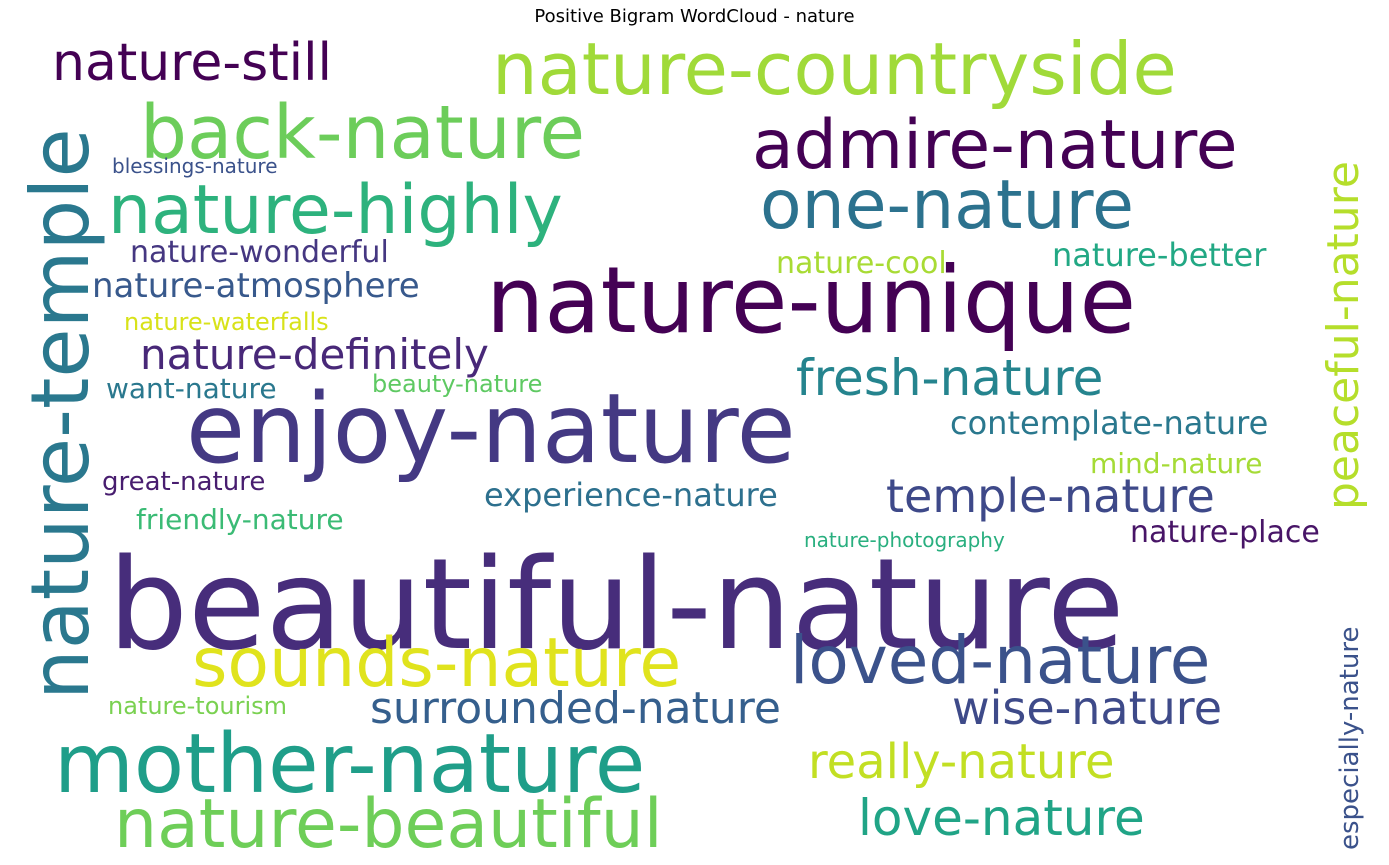  What do you see at coordinates (616, 604) in the screenshot?
I see `word-beautiful-nature: beautiful-nature` at bounding box center [616, 604].